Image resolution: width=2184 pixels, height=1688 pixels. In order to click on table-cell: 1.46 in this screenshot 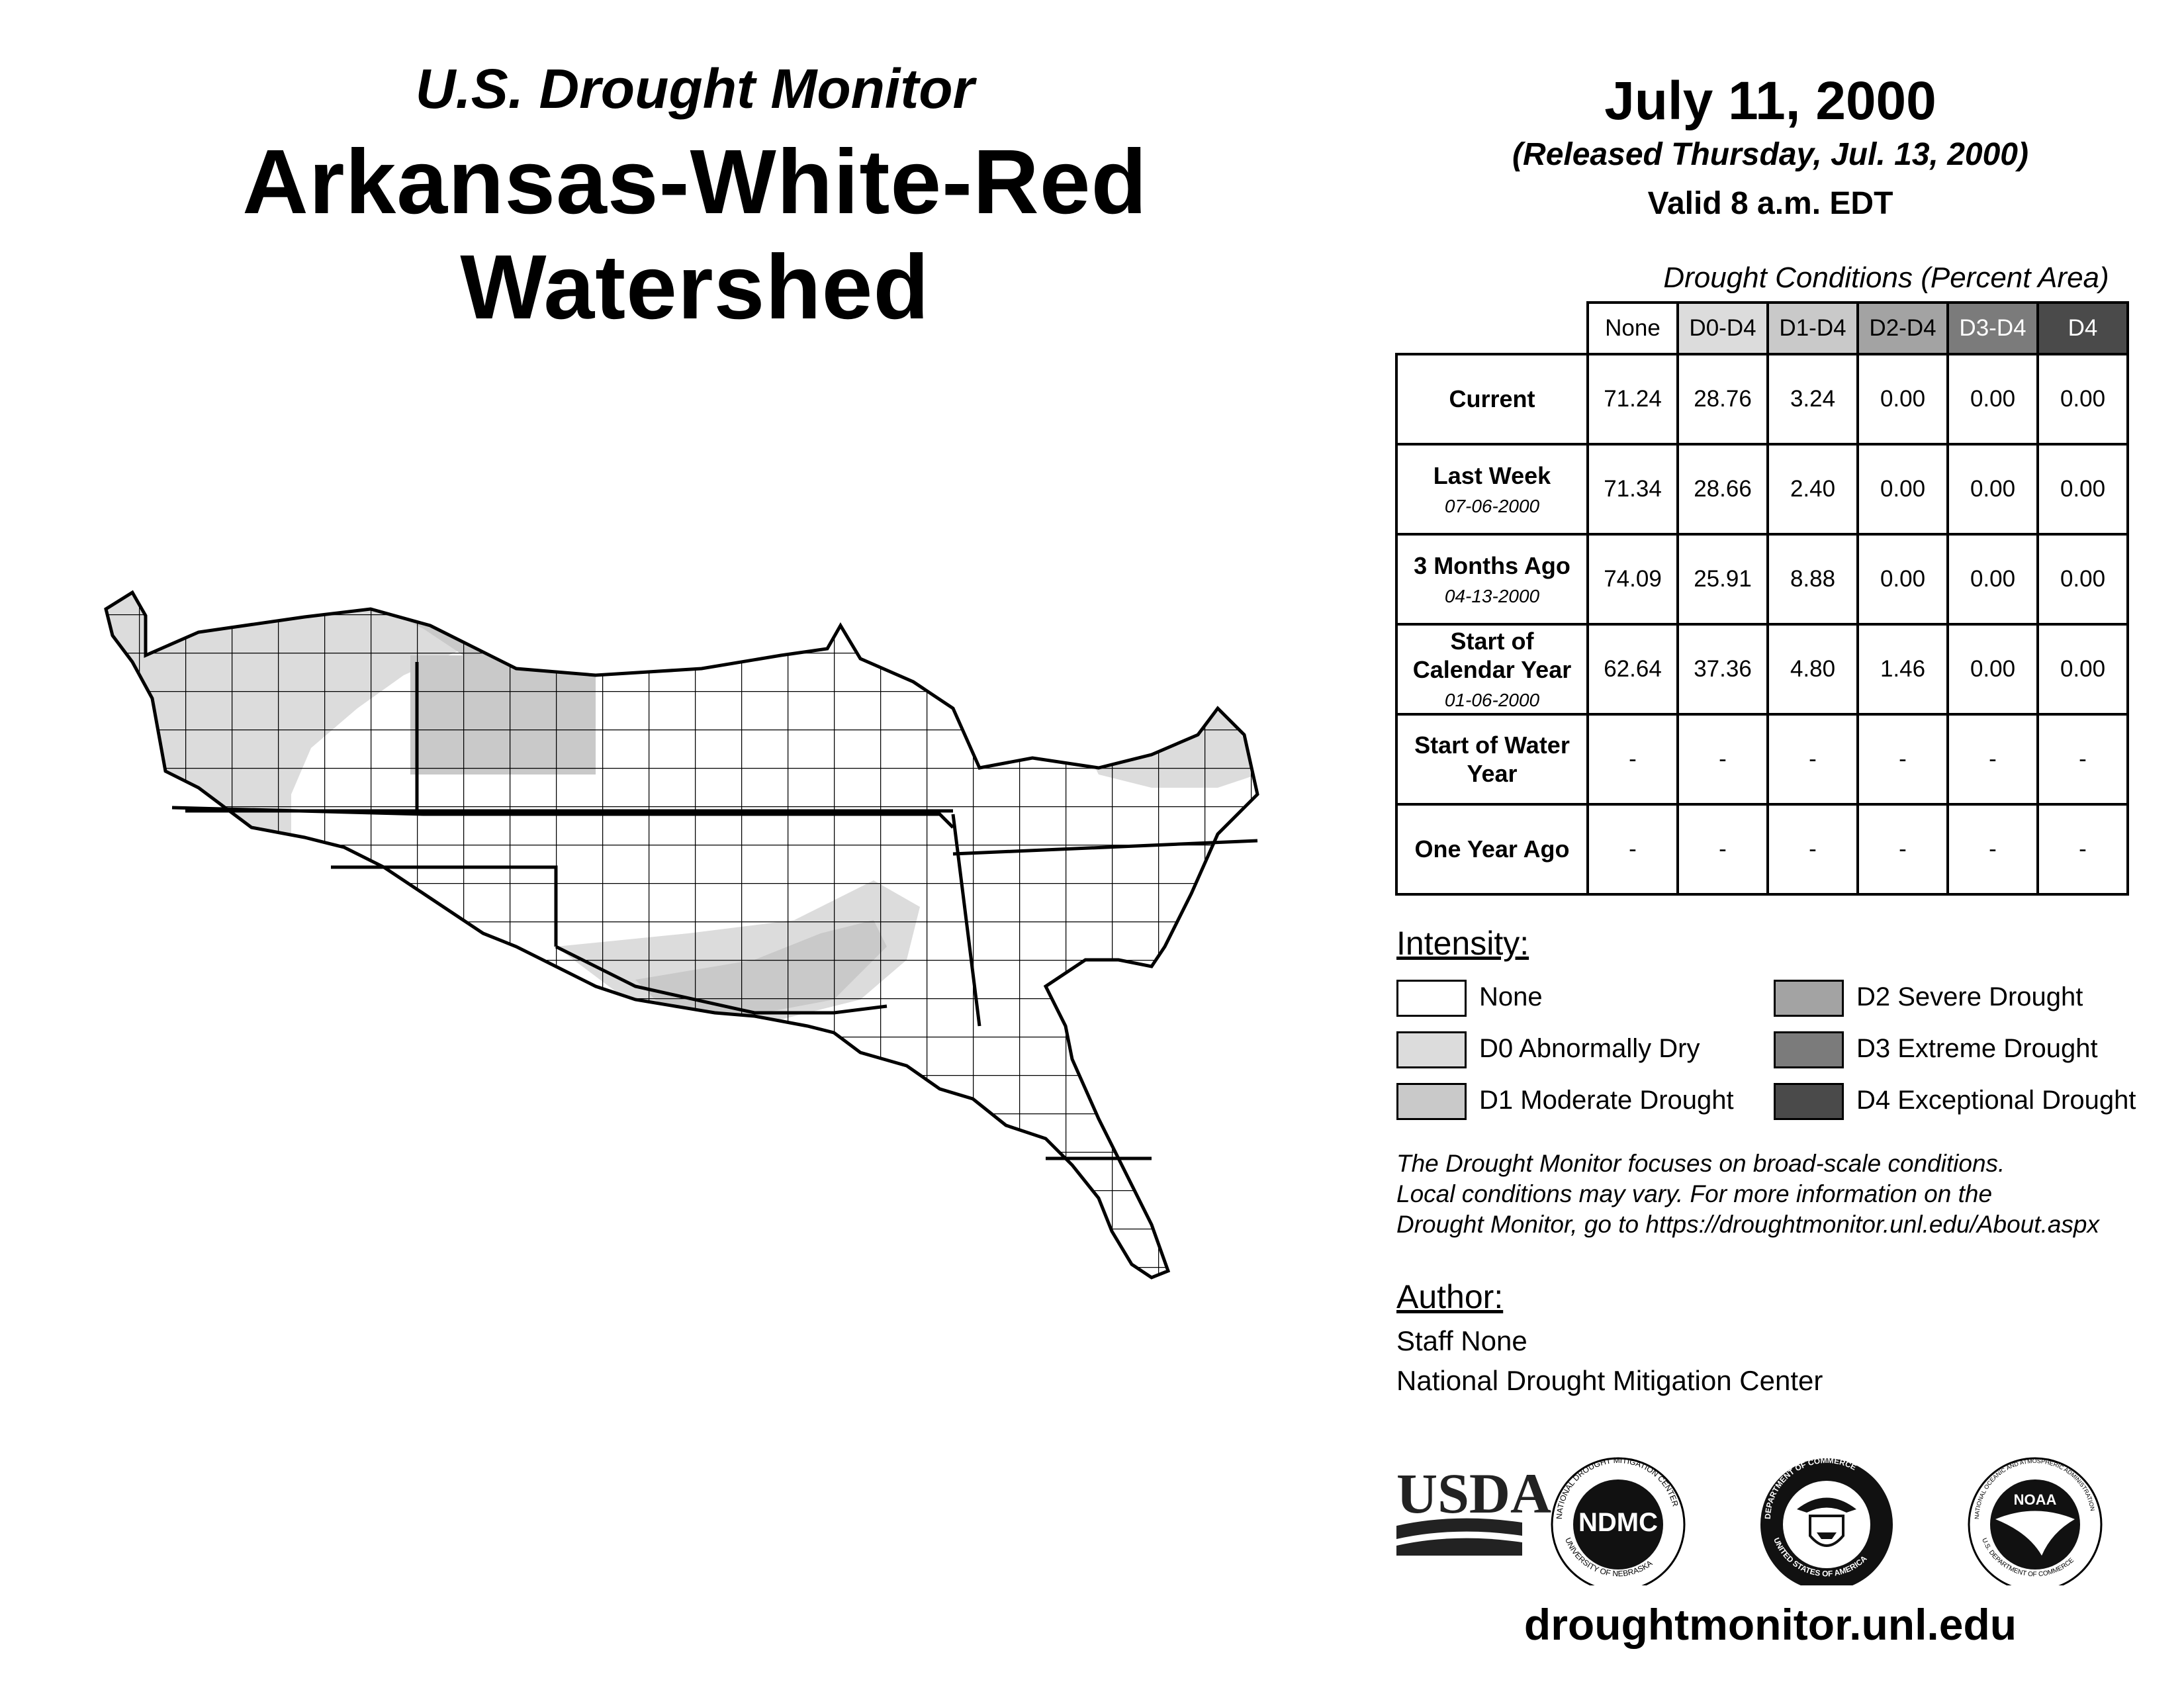, I will do `click(1903, 669)`.